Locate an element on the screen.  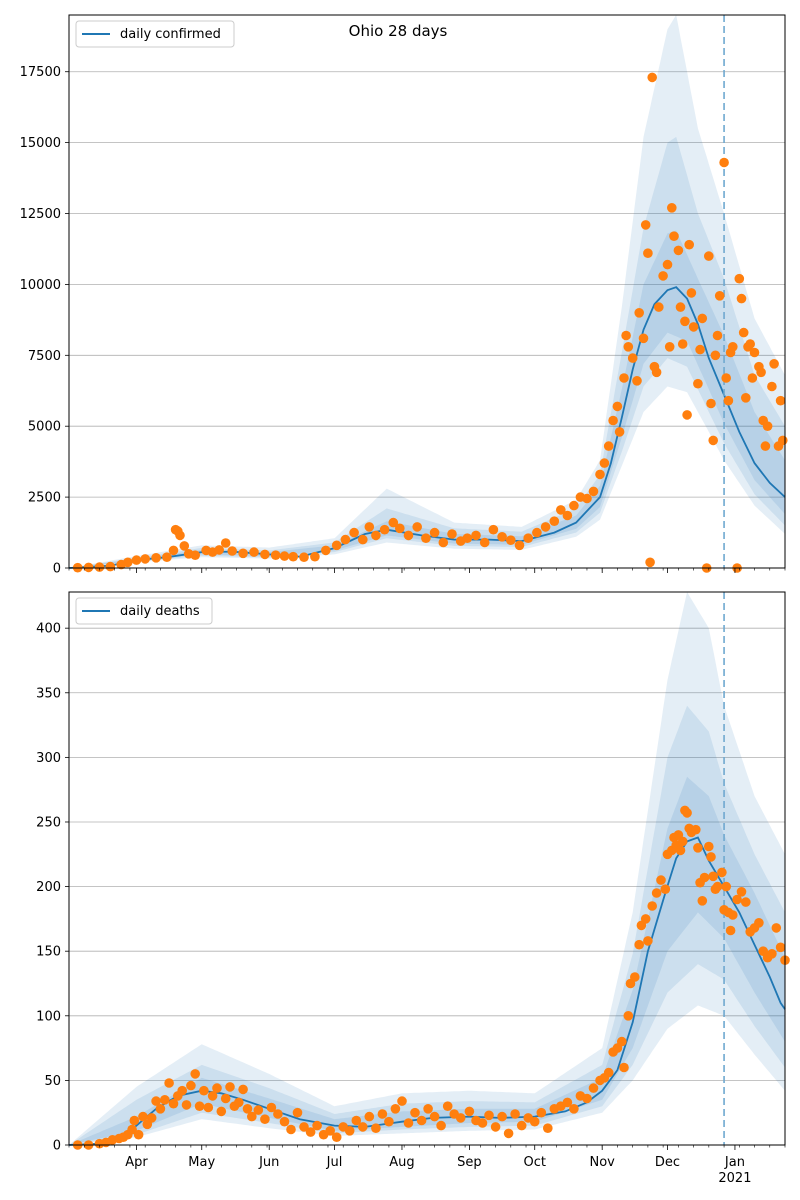
y-tick-label: 300 is located at coordinates (48, 758).